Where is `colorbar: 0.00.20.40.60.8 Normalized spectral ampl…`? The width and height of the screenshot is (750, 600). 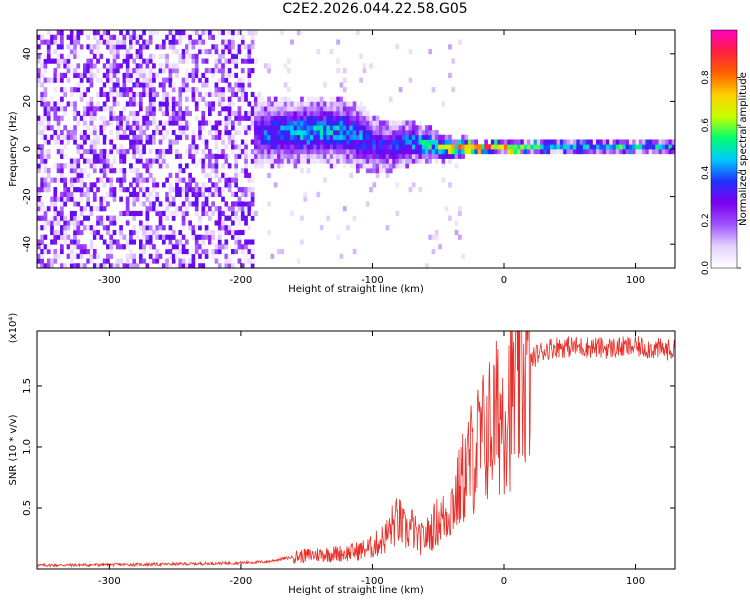
colorbar: 0.00.20.40.60.8 Normalized spectral ampl… is located at coordinates (725, 152).